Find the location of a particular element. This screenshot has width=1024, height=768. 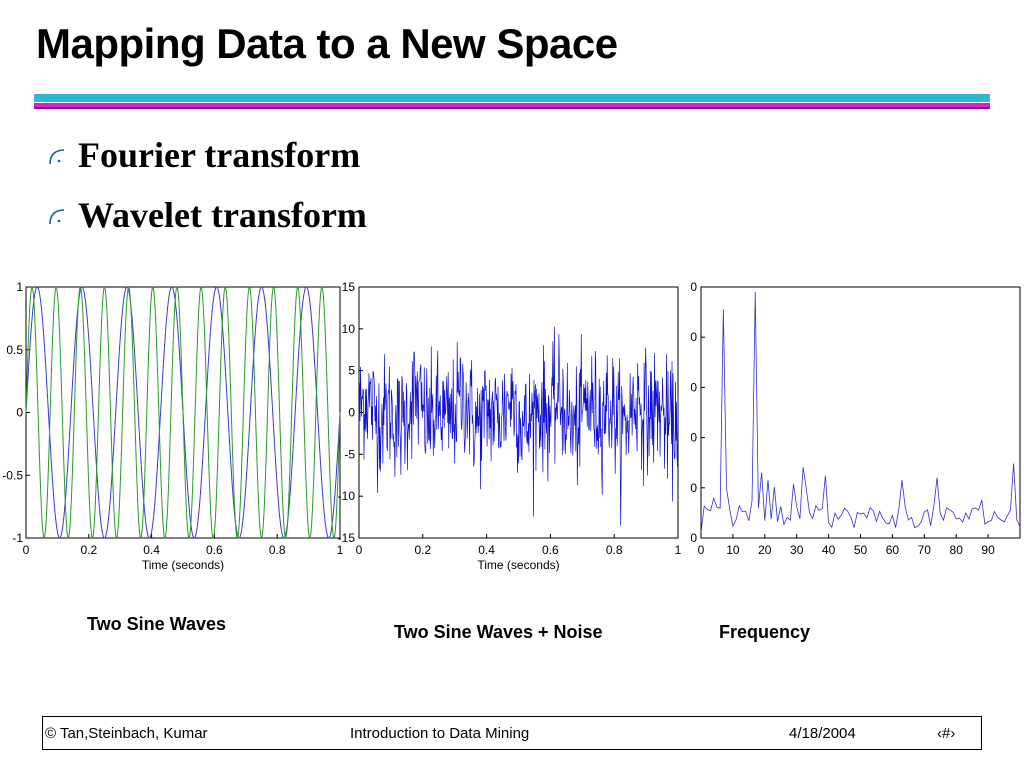

sine-waves-chart: 0 0.2 0.4 0.6 0.8 1 1 0.5 0 -0.5 -1 Time (seconds) is located at coordinates (173, 426).